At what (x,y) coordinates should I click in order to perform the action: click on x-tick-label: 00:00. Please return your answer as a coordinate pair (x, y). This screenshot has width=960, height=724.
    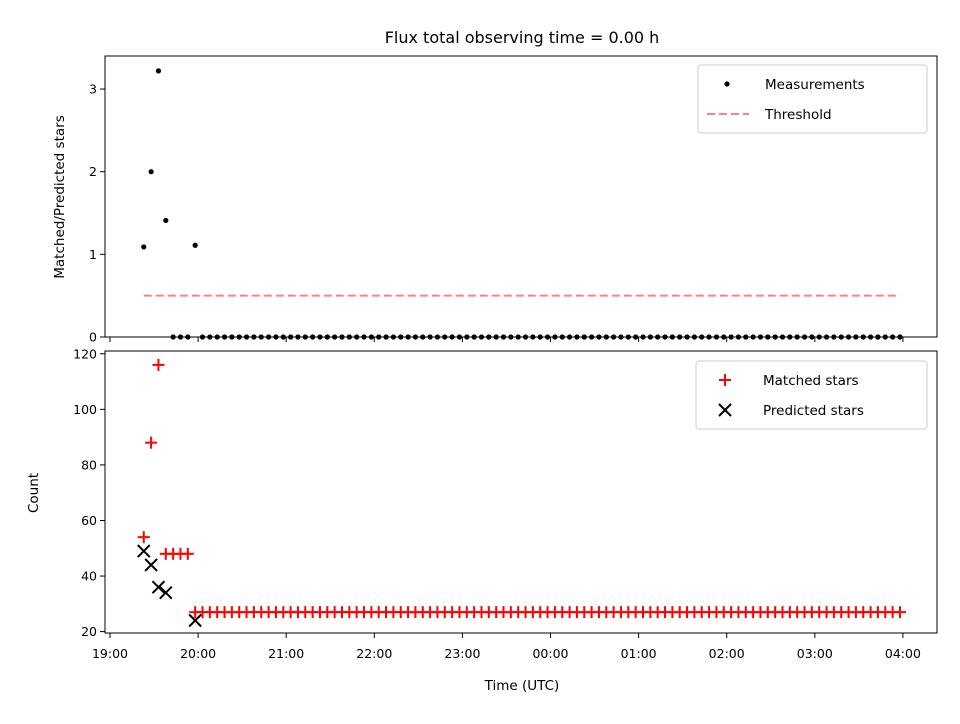
    Looking at the image, I should click on (550, 653).